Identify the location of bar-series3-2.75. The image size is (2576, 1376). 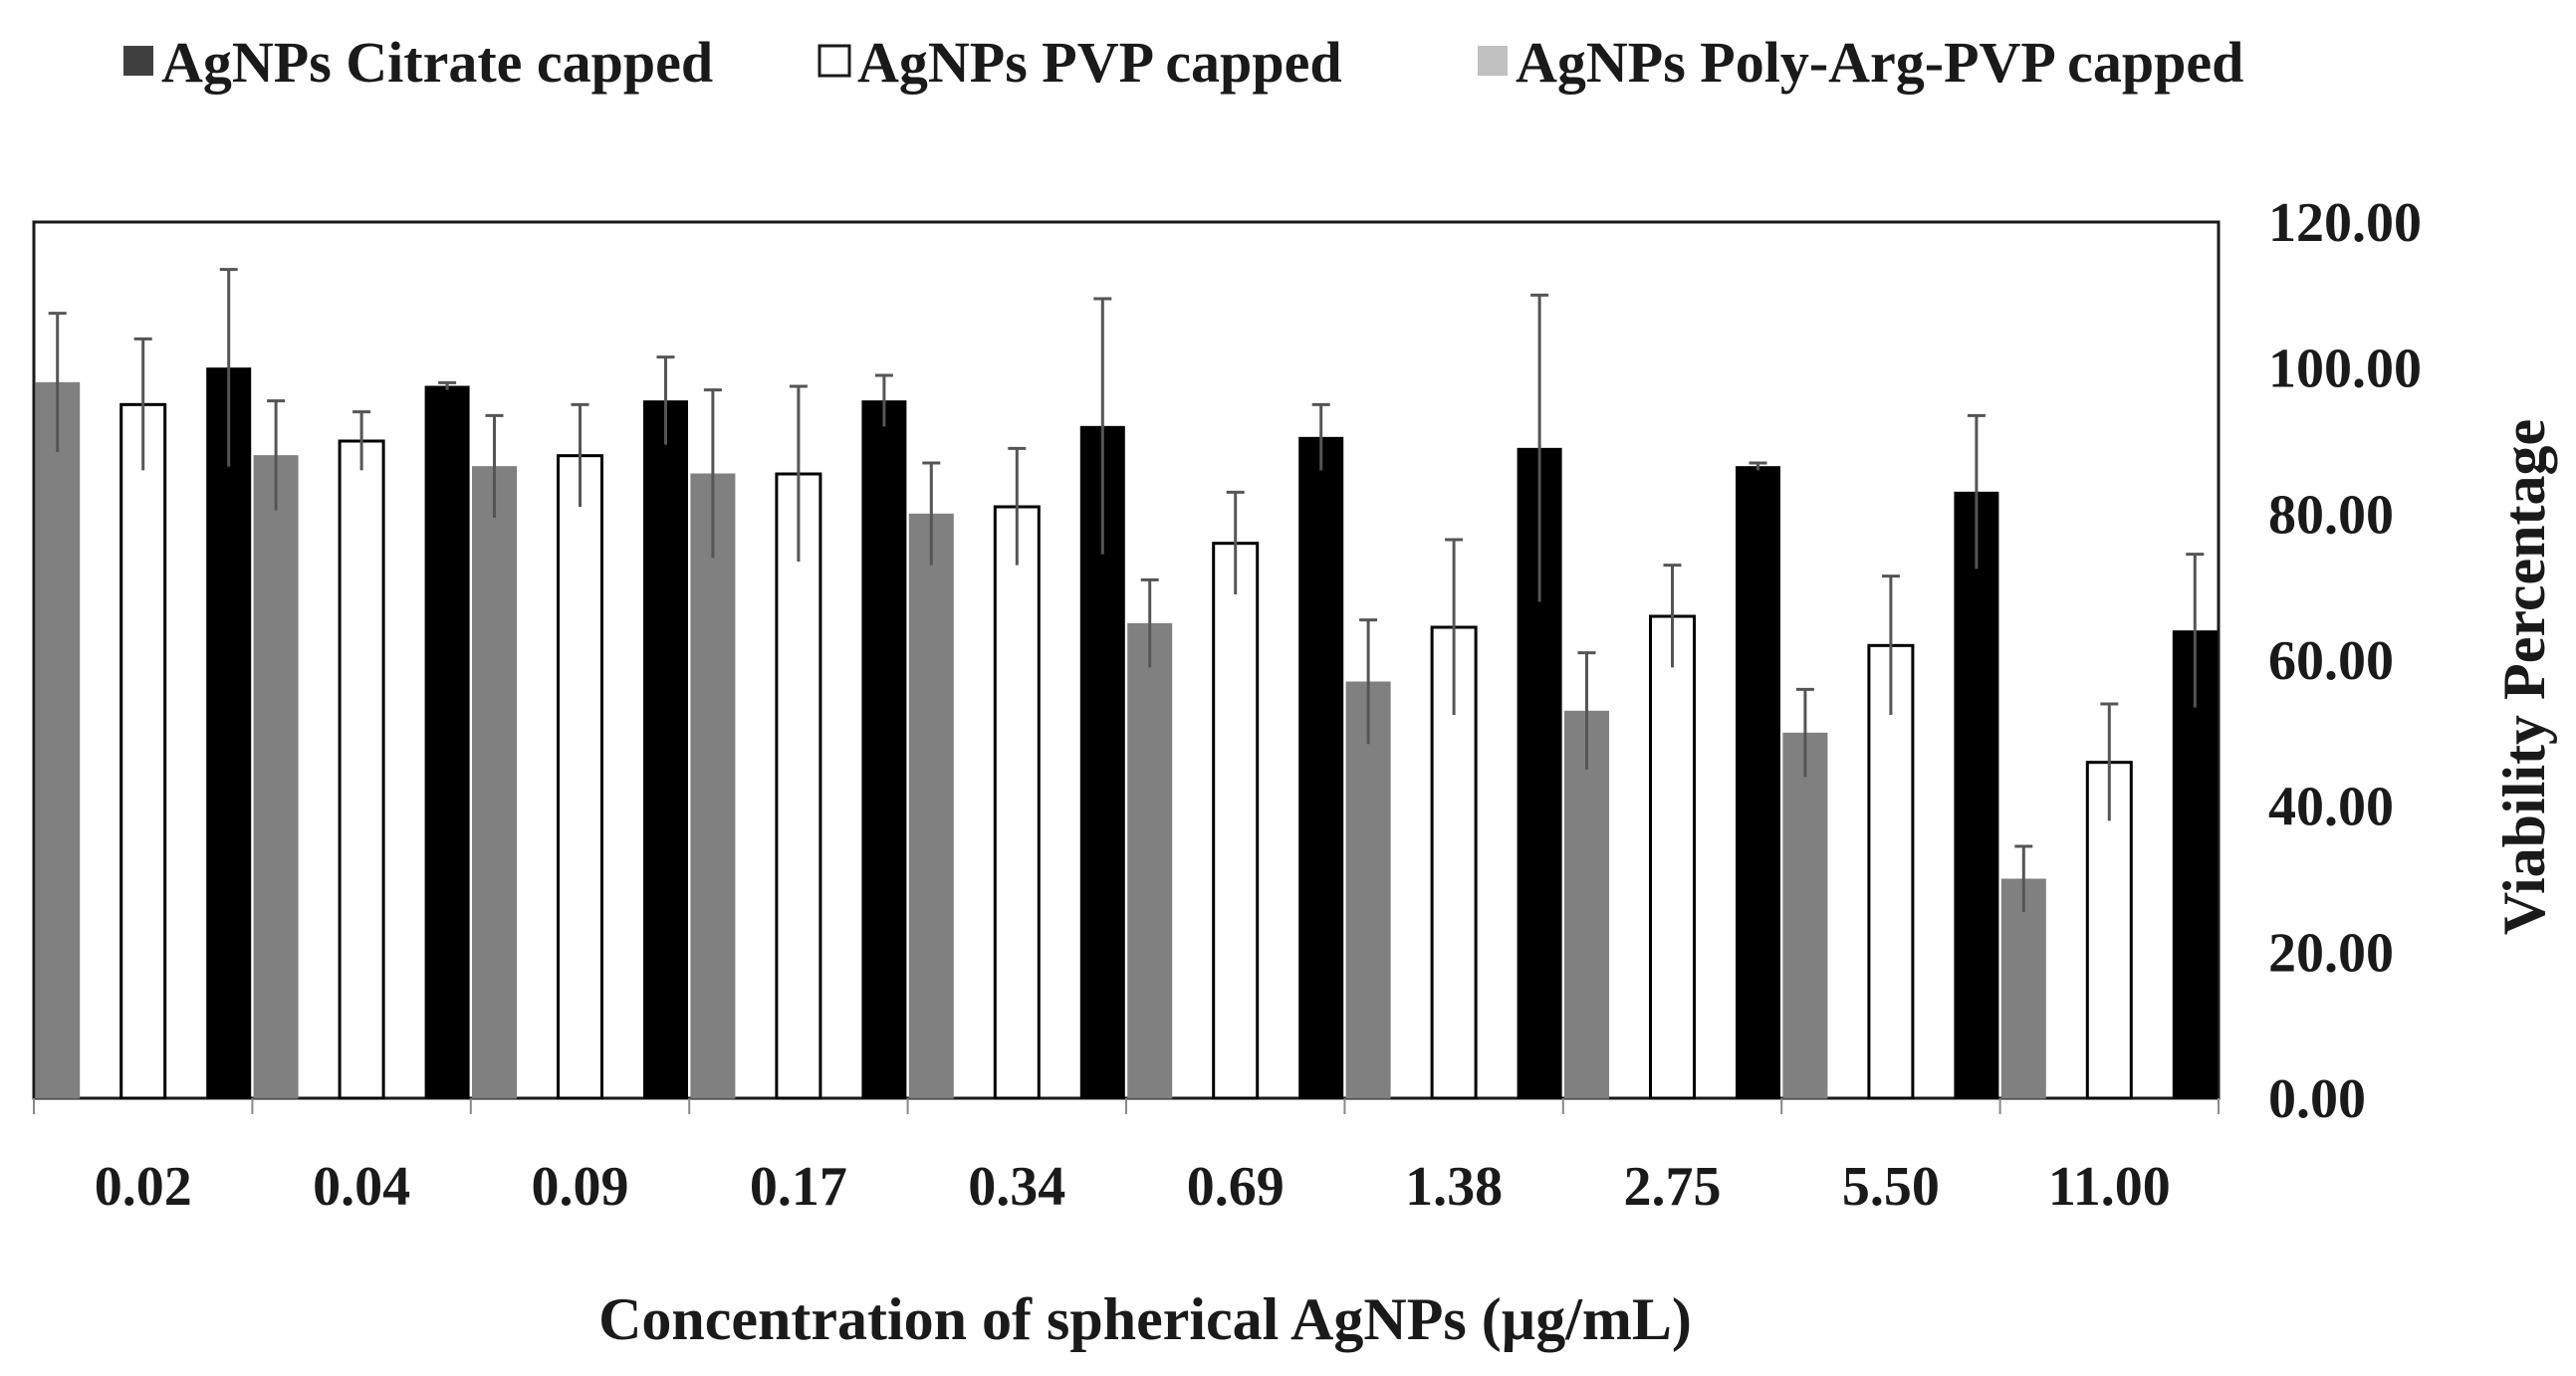
(1758, 782).